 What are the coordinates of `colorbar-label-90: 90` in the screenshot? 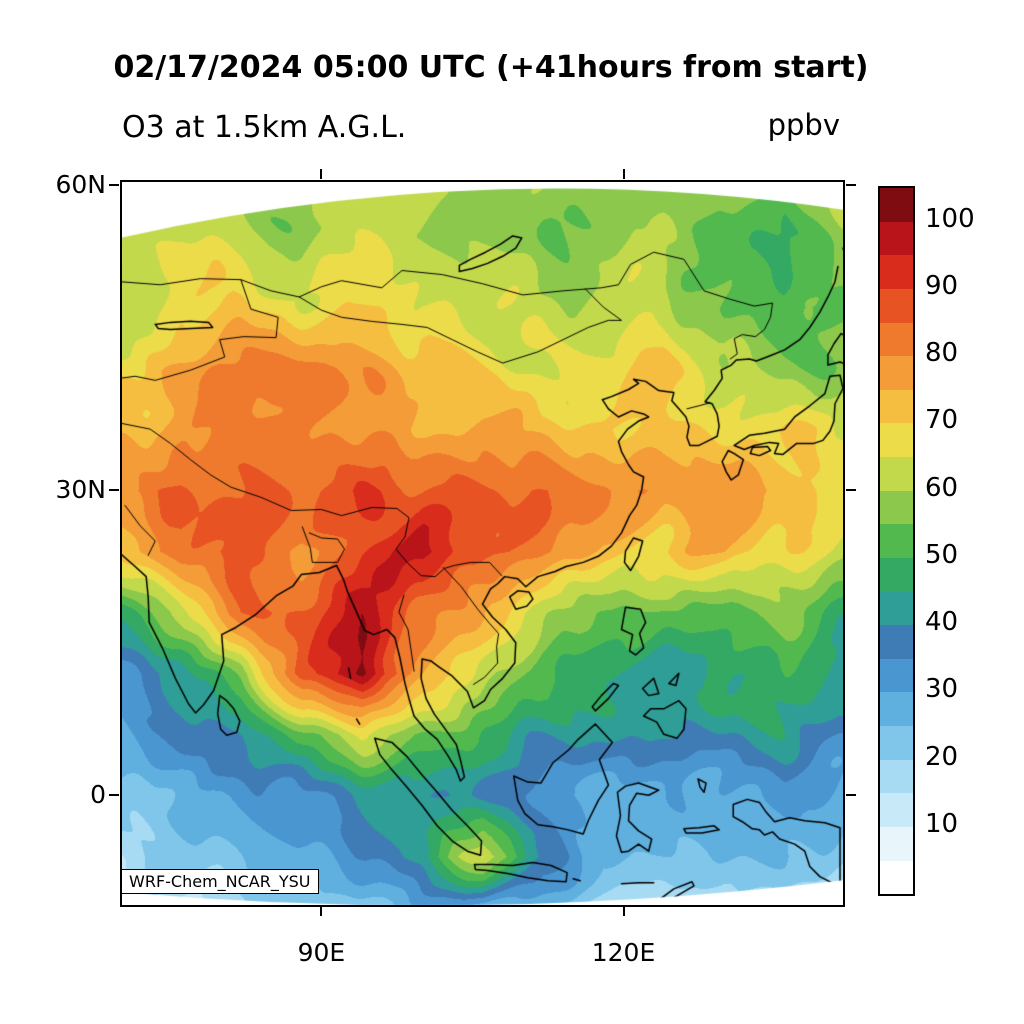 It's located at (942, 285).